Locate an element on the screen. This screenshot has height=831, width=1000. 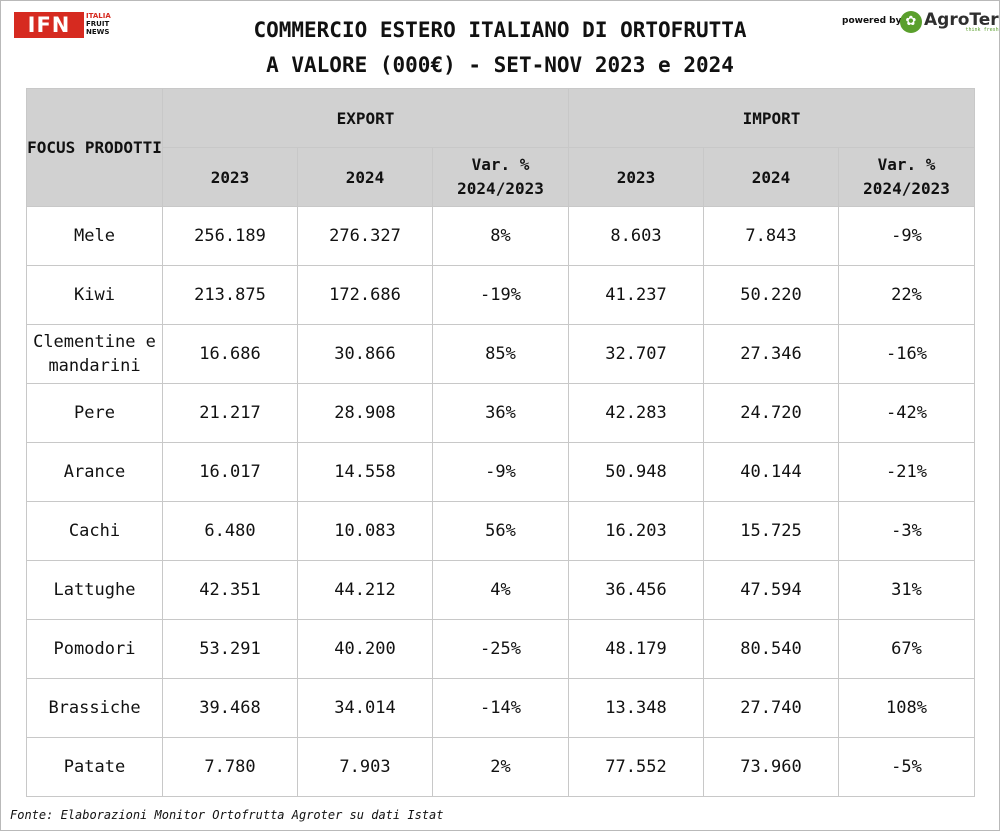
import-var-cell: 31% is located at coordinates (907, 590).